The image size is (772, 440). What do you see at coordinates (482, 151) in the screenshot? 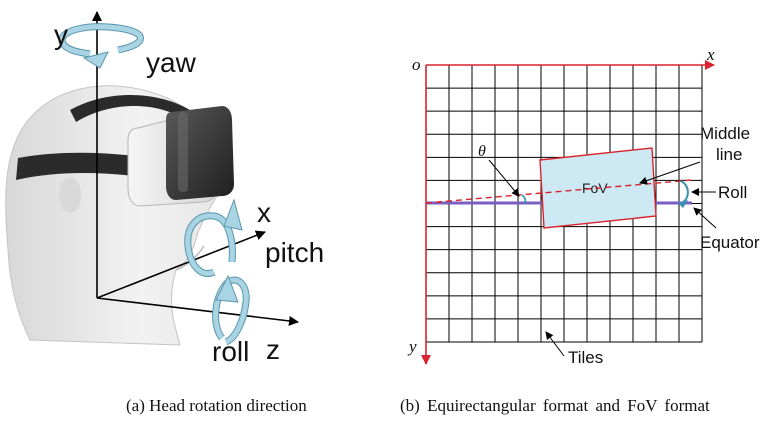
I see `theta-label: θ` at bounding box center [482, 151].